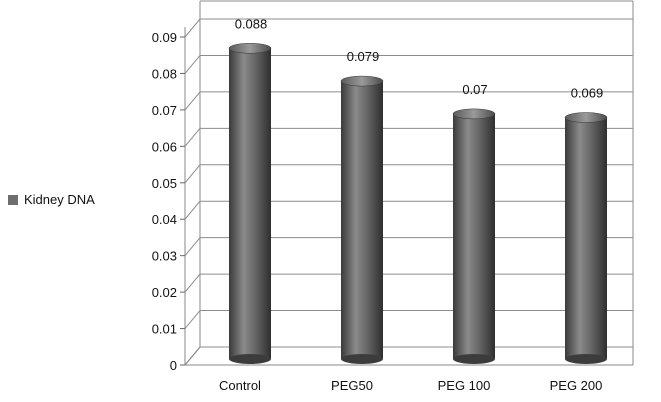  What do you see at coordinates (352, 385) in the screenshot?
I see `x-tick-label: PEG50` at bounding box center [352, 385].